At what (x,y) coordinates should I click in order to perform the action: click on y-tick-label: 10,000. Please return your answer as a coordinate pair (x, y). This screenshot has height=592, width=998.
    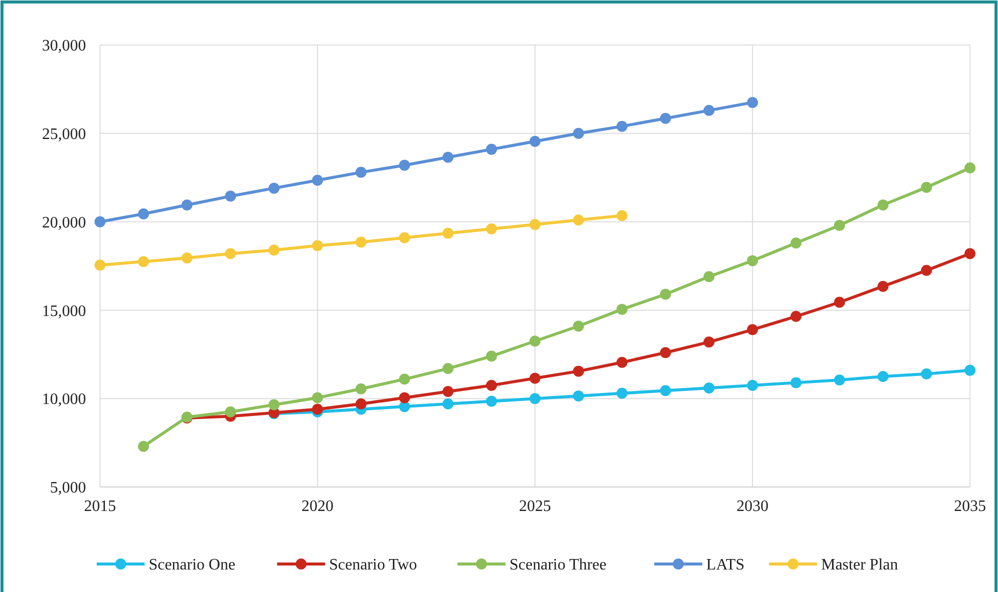
    Looking at the image, I should click on (64, 399).